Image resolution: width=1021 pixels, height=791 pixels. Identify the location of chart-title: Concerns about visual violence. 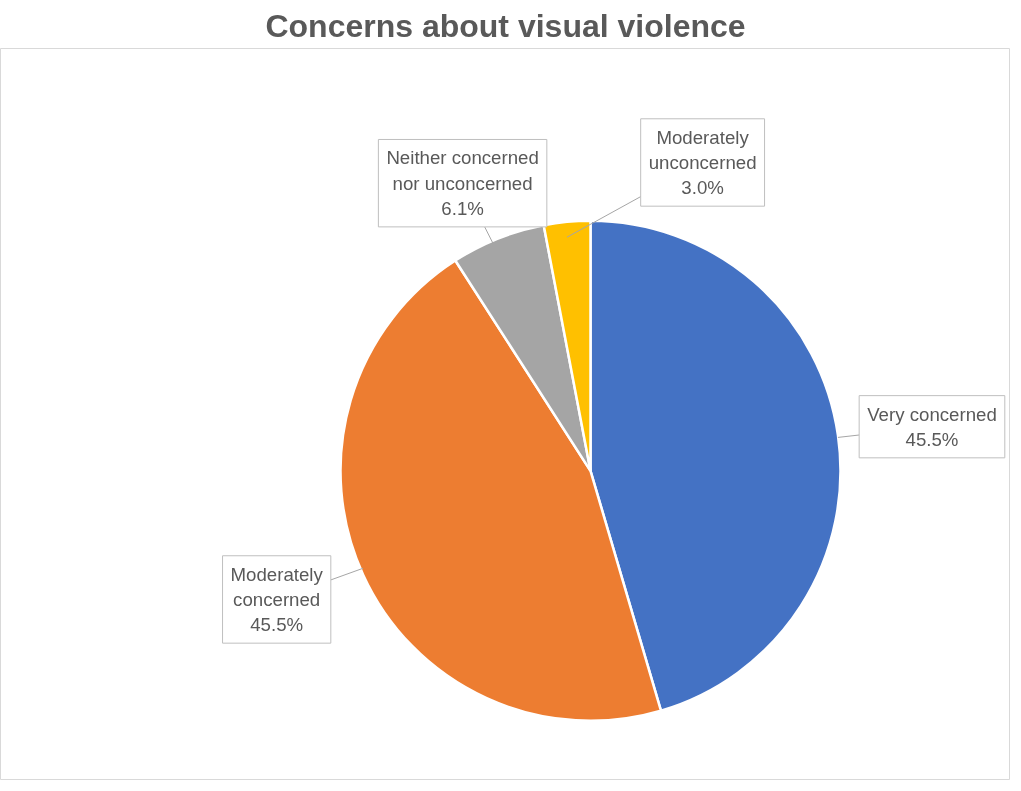
(505, 25).